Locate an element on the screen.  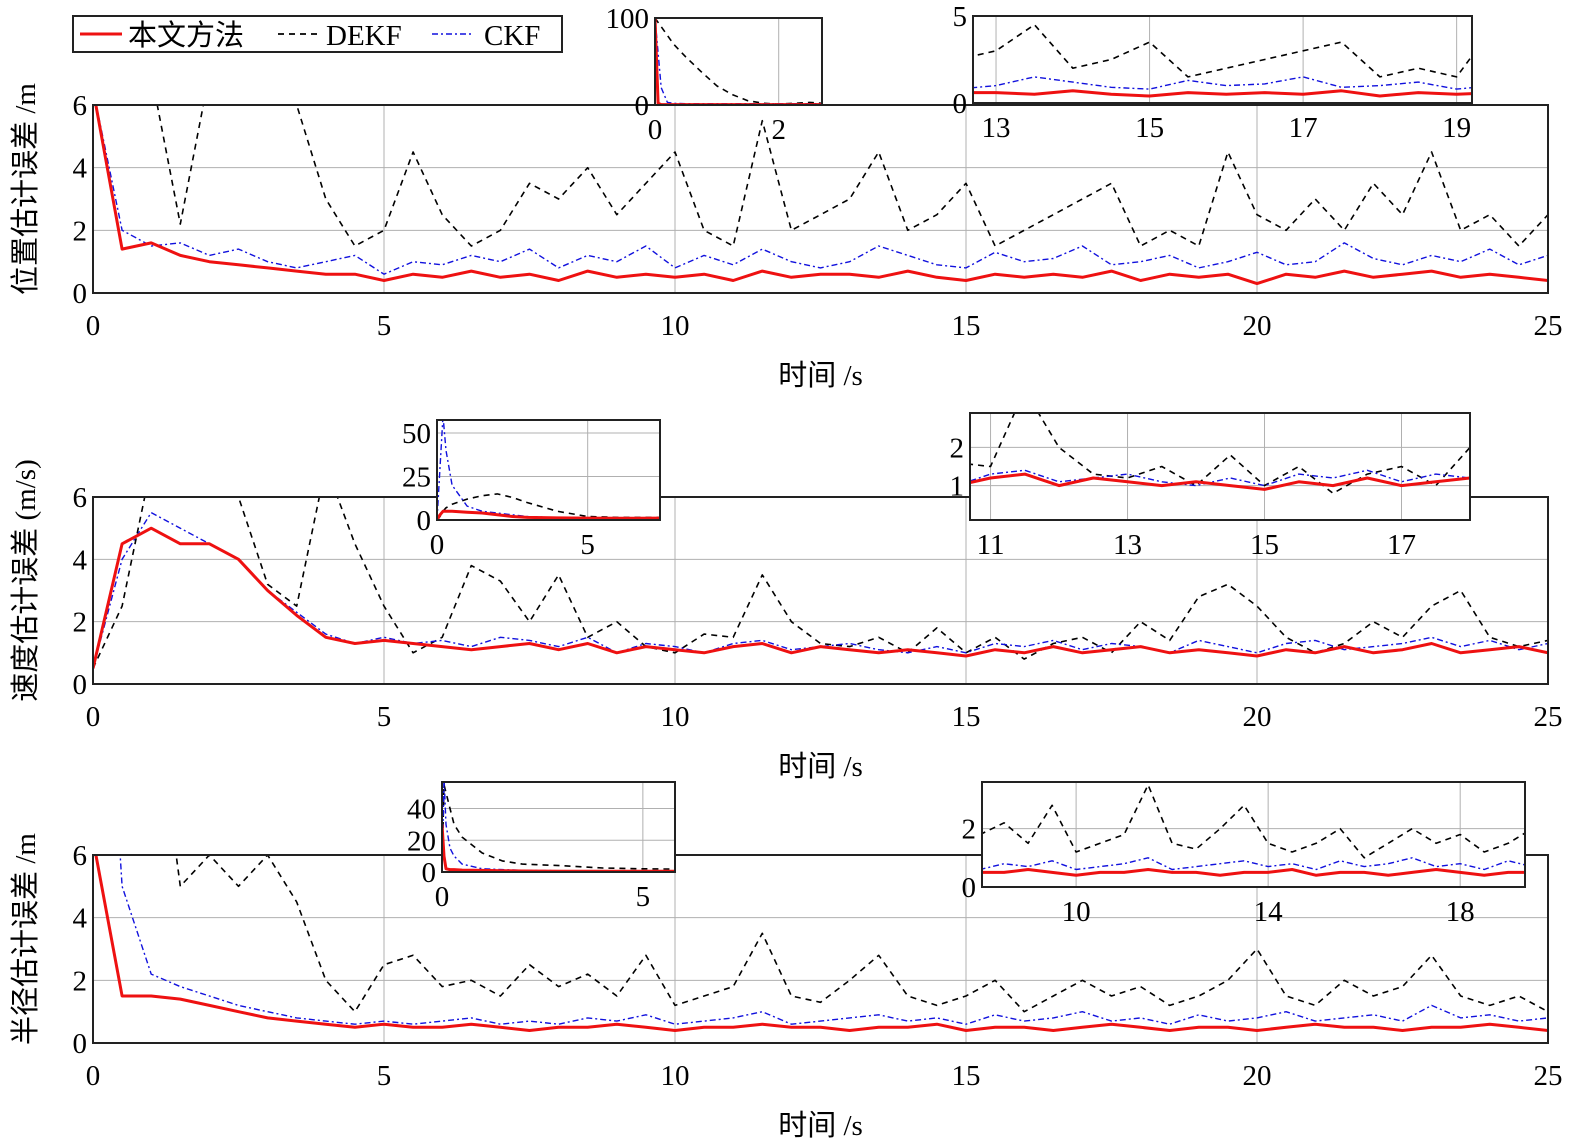
inset-y-tick-label: 50 is located at coordinates (416, 434).